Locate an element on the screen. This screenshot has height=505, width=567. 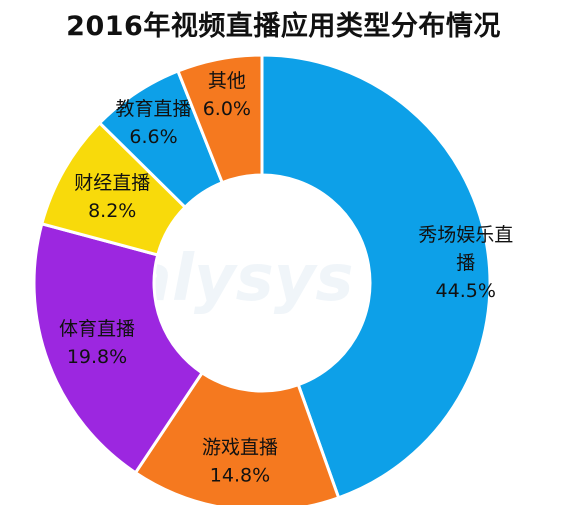
chart-title: 2016年视频直播应用类型分布情况 is located at coordinates (283, 26).